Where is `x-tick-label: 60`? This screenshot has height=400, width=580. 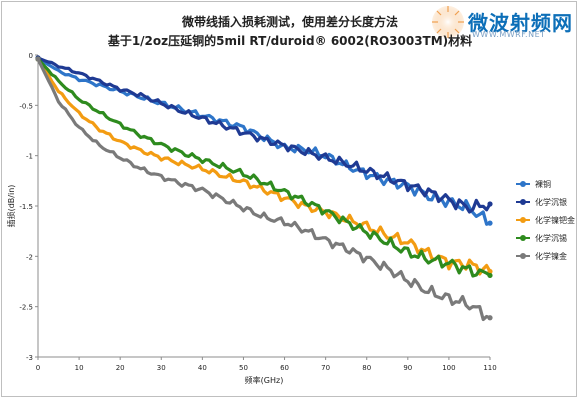 x-tick-label: 60 is located at coordinates (284, 368).